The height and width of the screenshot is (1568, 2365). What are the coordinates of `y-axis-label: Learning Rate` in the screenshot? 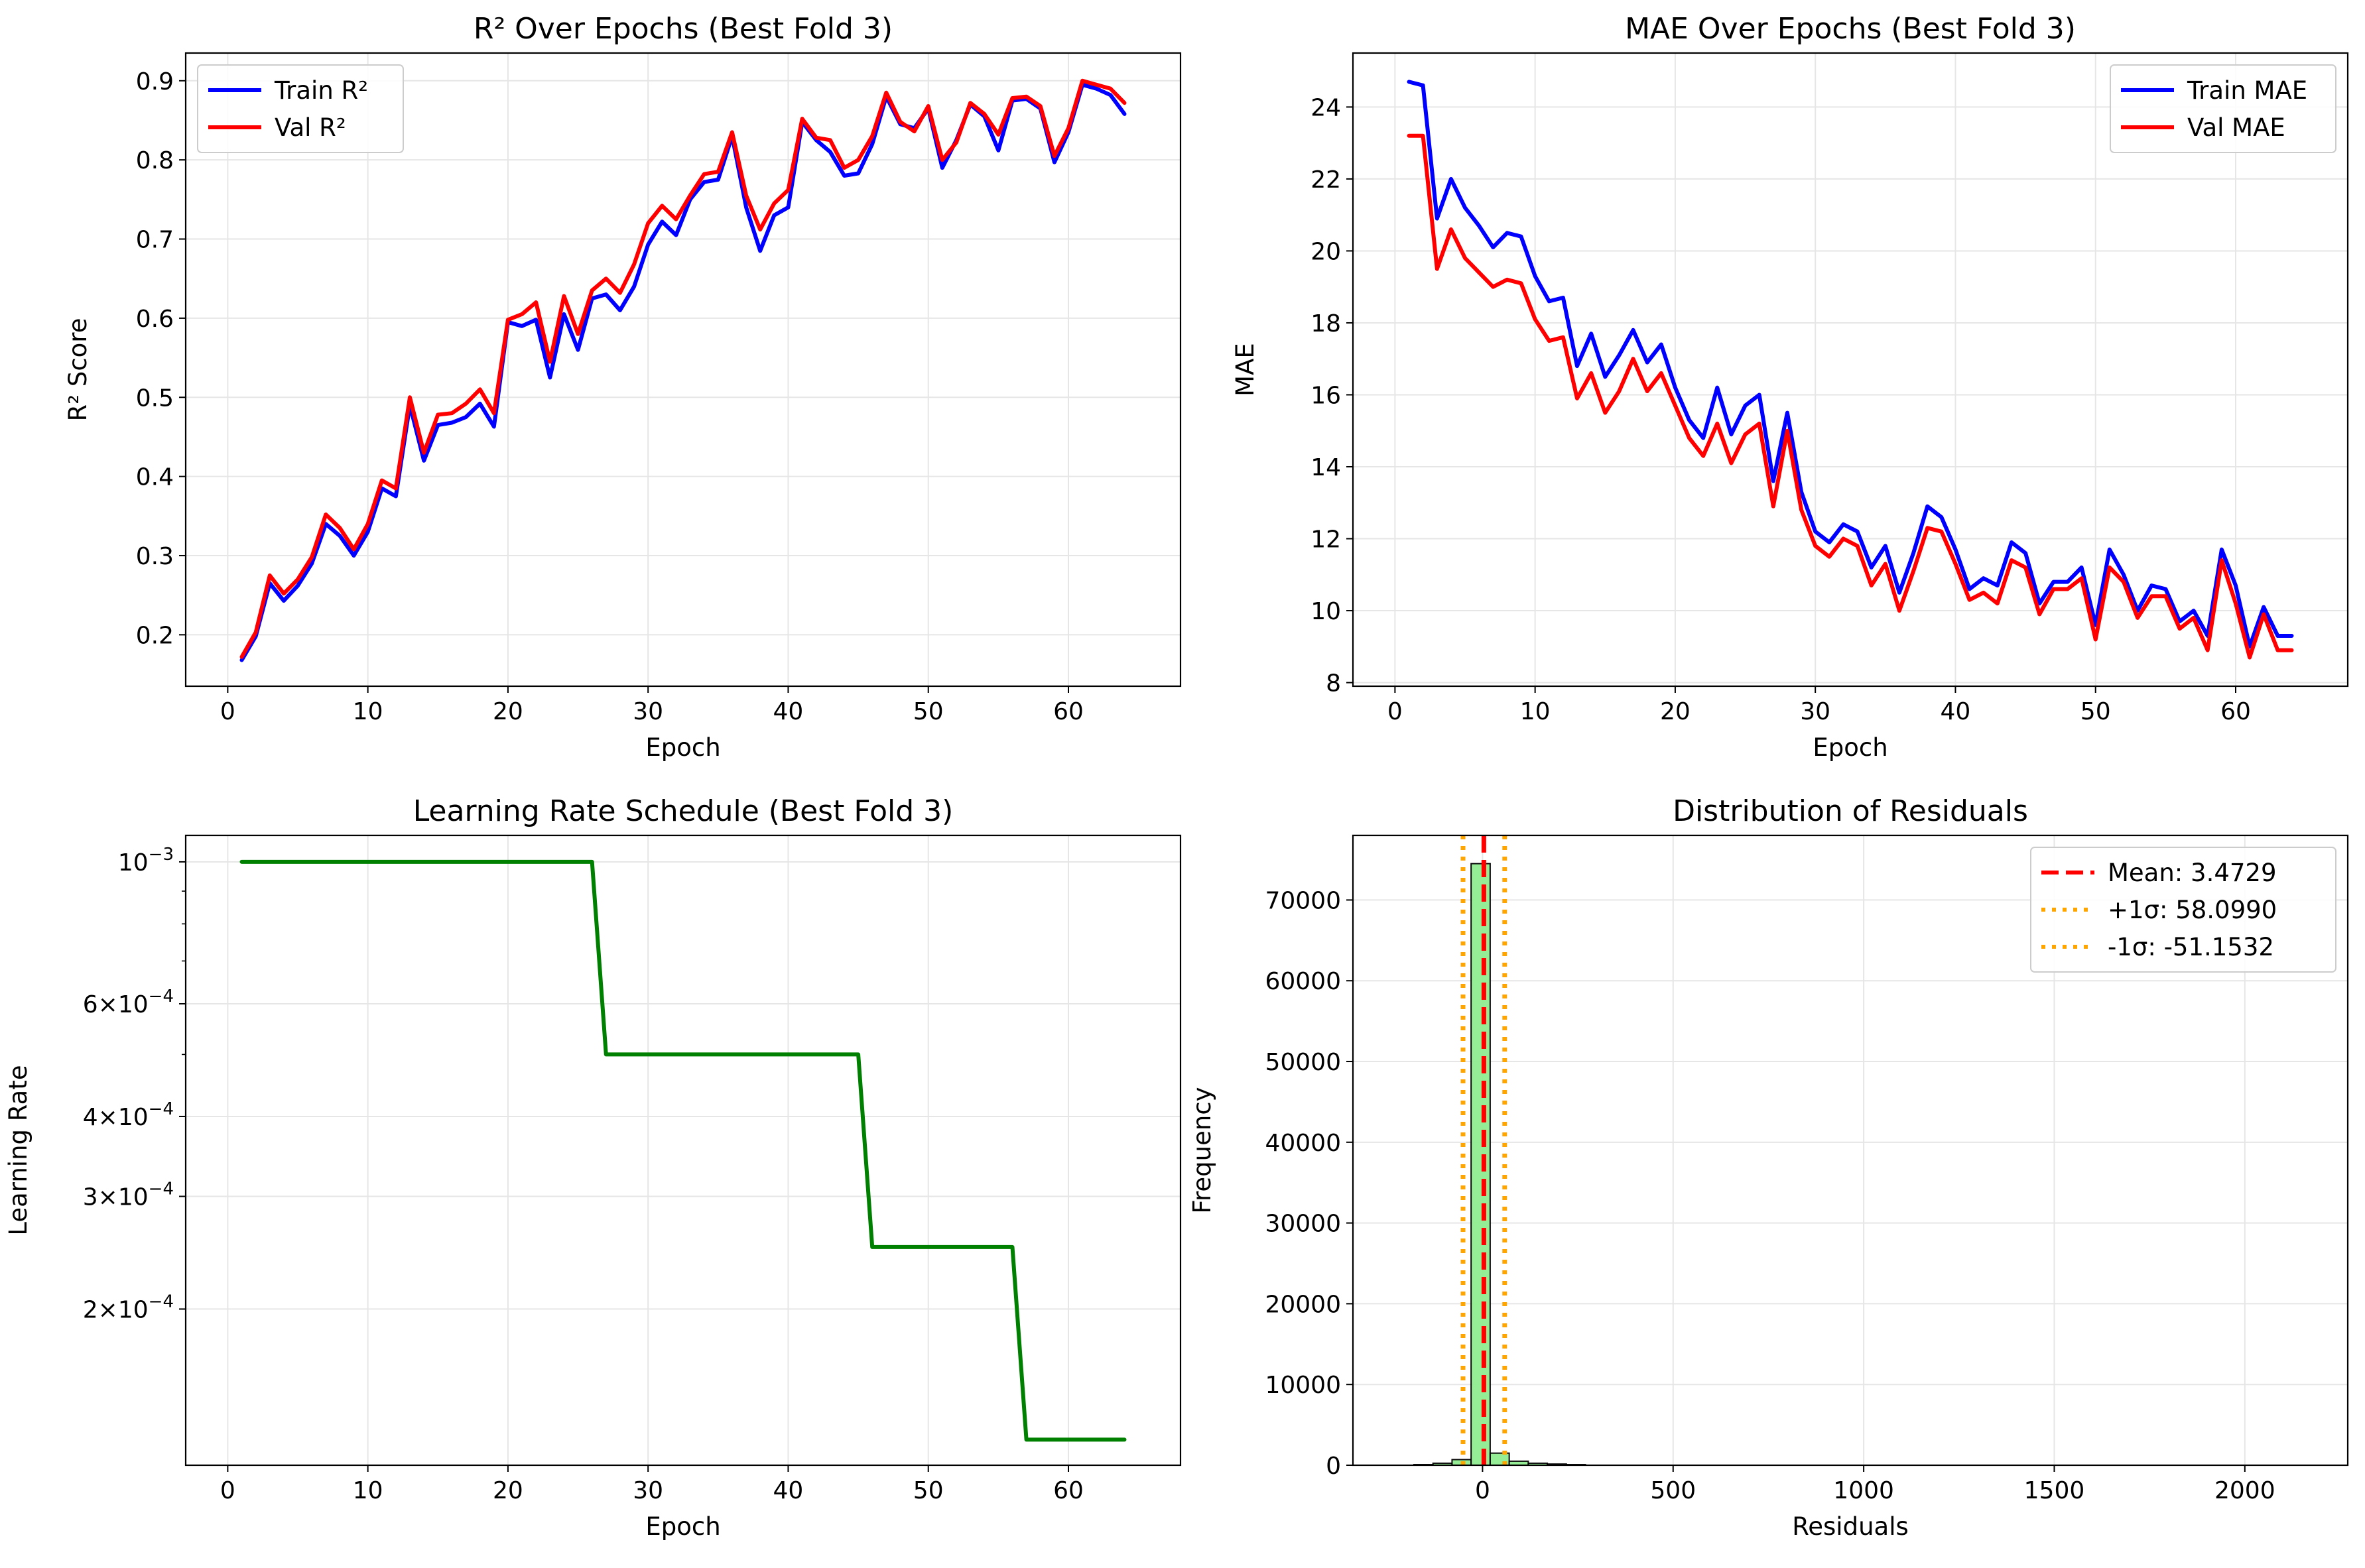 It's located at (18, 1150).